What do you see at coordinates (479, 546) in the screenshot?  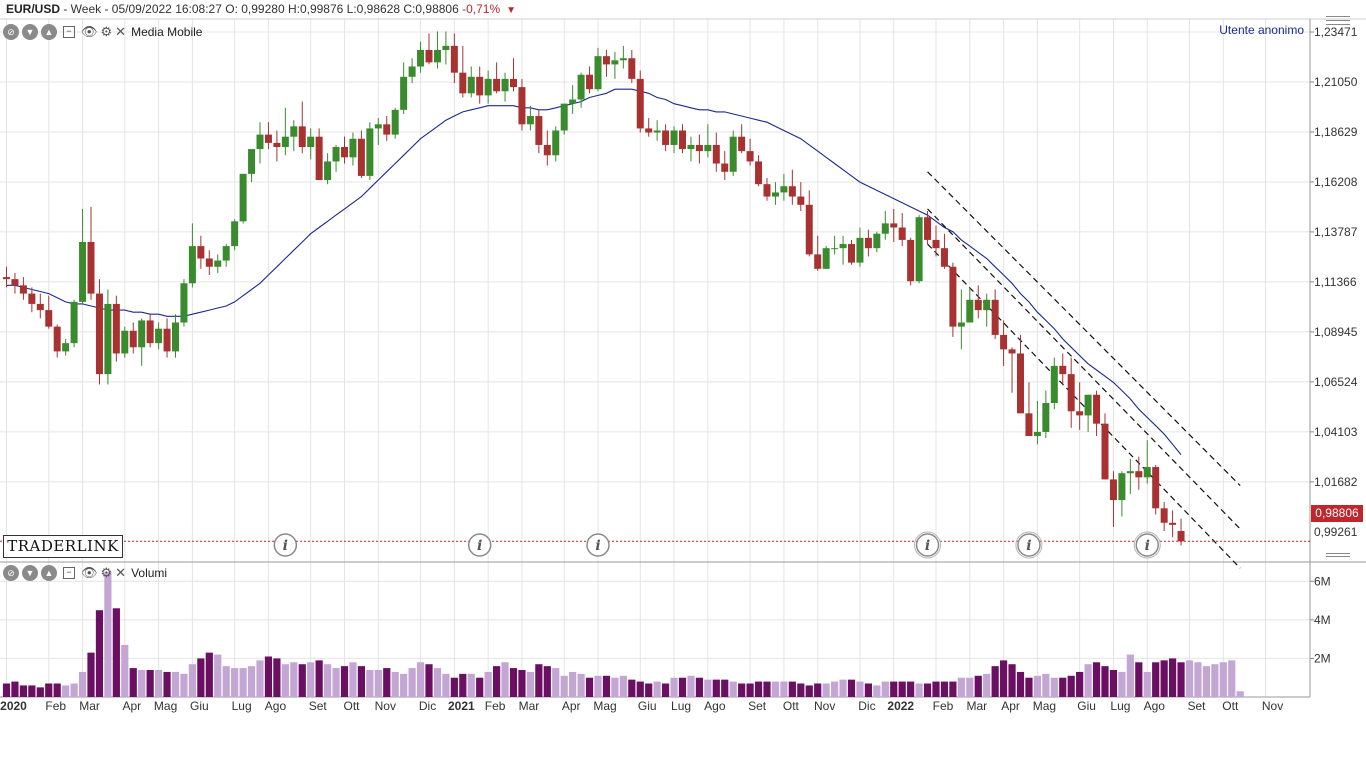 I see `info-icon-glyph: i` at bounding box center [479, 546].